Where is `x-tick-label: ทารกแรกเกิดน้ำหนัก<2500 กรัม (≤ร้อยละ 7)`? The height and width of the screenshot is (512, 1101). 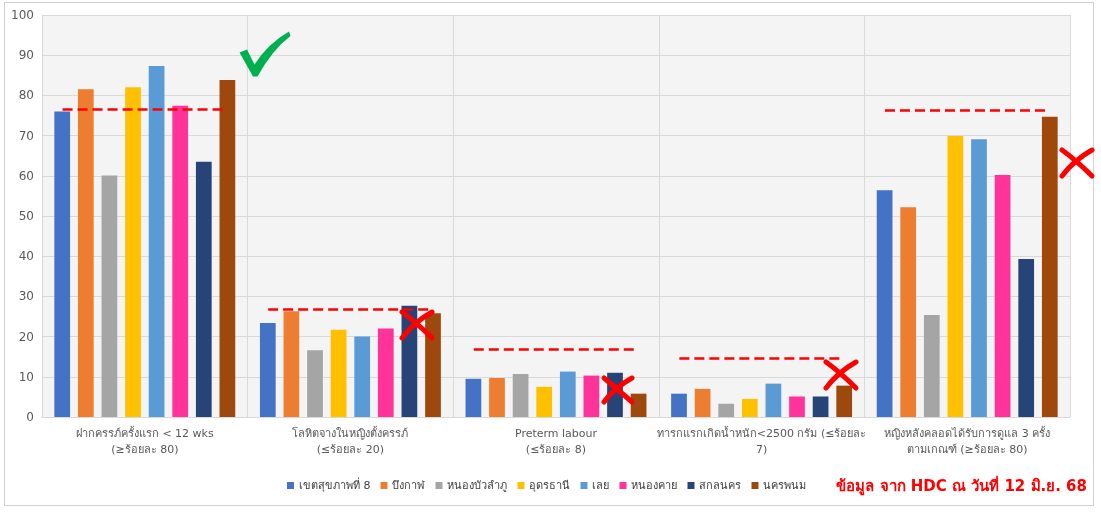
x-tick-label: ทารกแรกเกิดน้ำหนัก<2500 กรัม (≤ร้อยละ 7) is located at coordinates (761, 440).